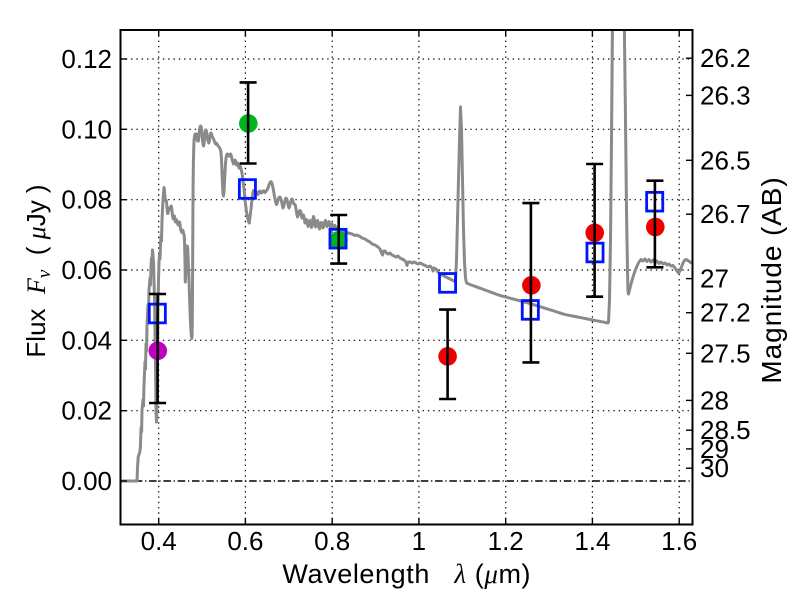 Image resolution: width=800 pixels, height=600 pixels. What do you see at coordinates (725, 430) in the screenshot?
I see `svg-text: 28.5` at bounding box center [725, 430].